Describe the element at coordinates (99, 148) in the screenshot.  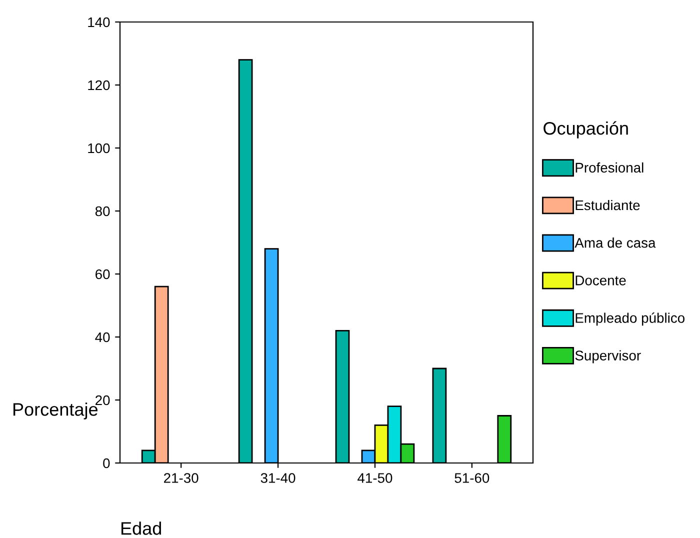
I see `y-tick-label: 100` at that location.